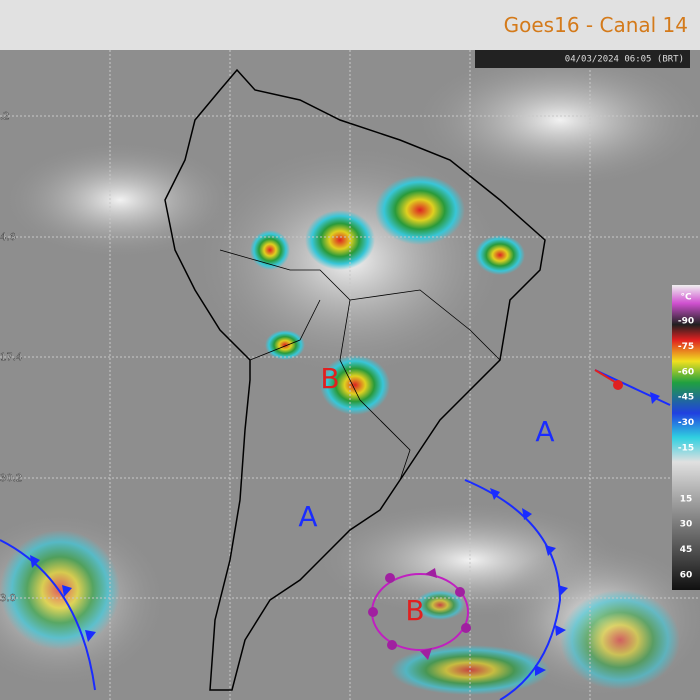 Image resolution: width=700 pixels, height=700 pixels. I want to click on colorbar-tick-label: -45, so click(686, 398).